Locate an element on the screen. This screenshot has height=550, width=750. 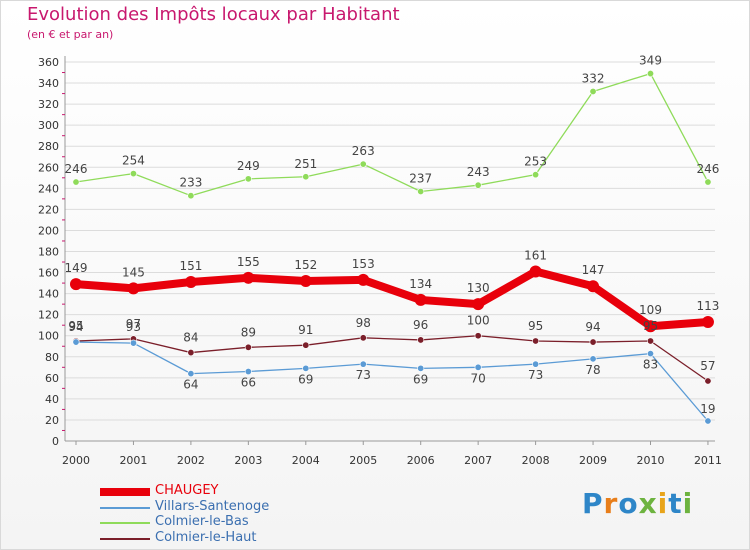
legend-label: Villars-Santenoge is located at coordinates (212, 506).